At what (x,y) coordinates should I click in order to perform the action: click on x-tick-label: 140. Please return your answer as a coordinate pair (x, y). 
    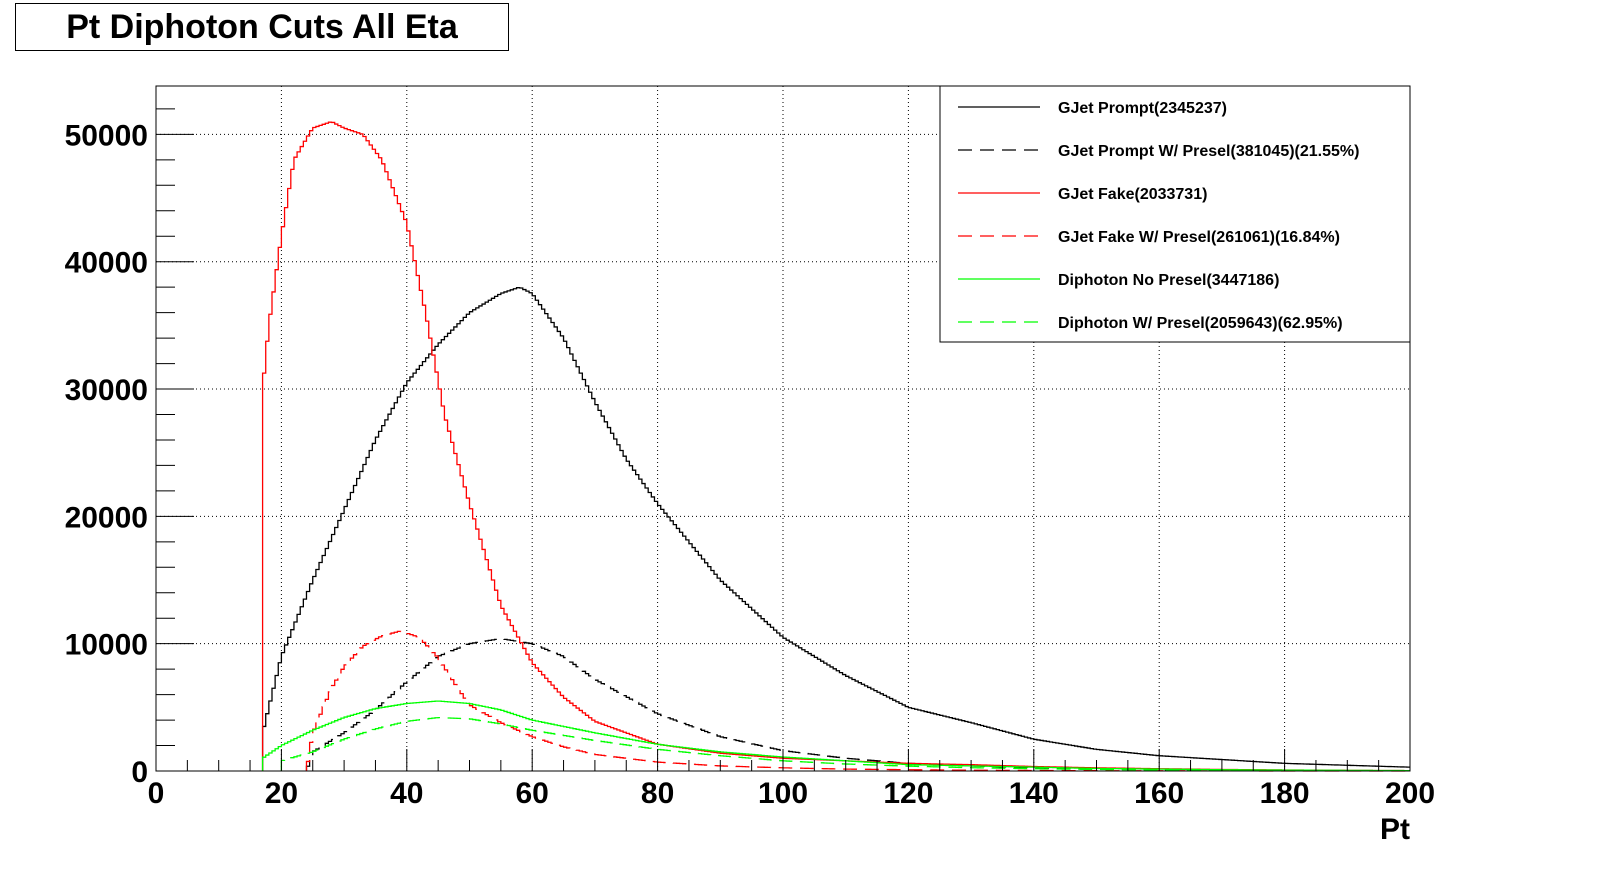
    Looking at the image, I should click on (1034, 793).